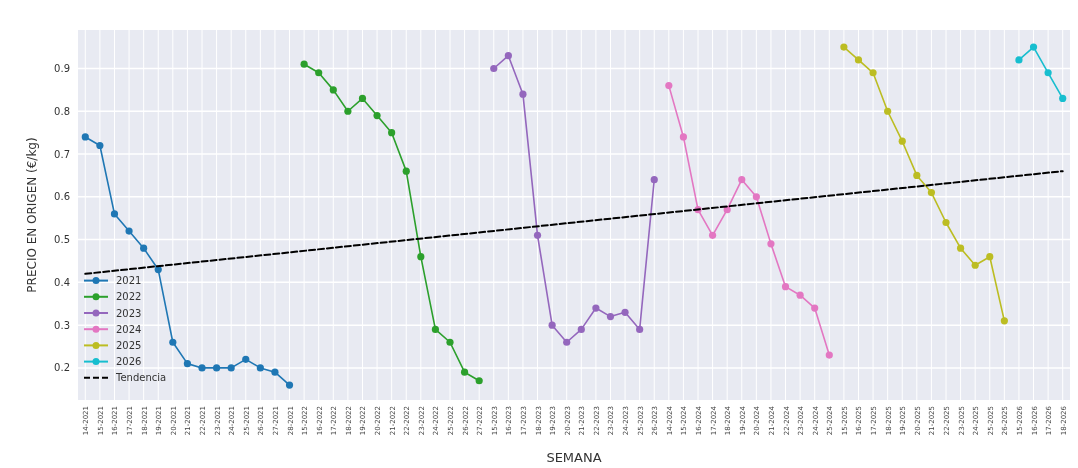 The height and width of the screenshot is (468, 1078). I want to click on legend-label: 2023, so click(129, 313).